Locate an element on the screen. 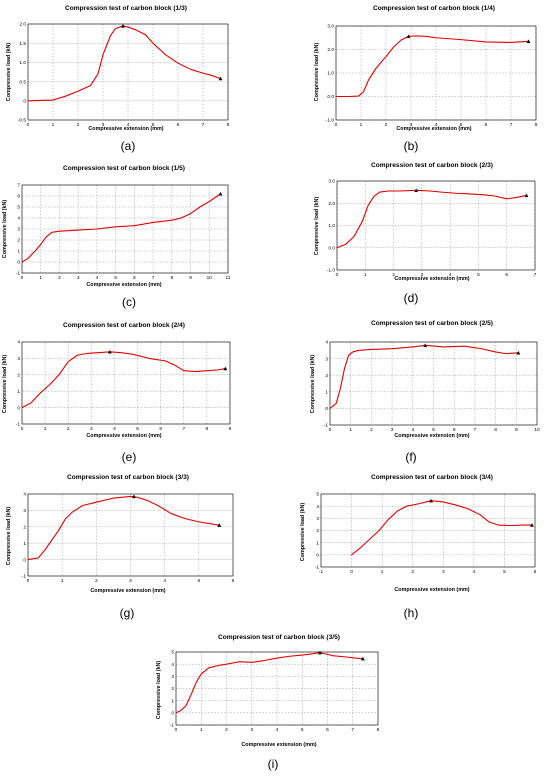  y-tick-label: -0.5 is located at coordinates (22, 121).